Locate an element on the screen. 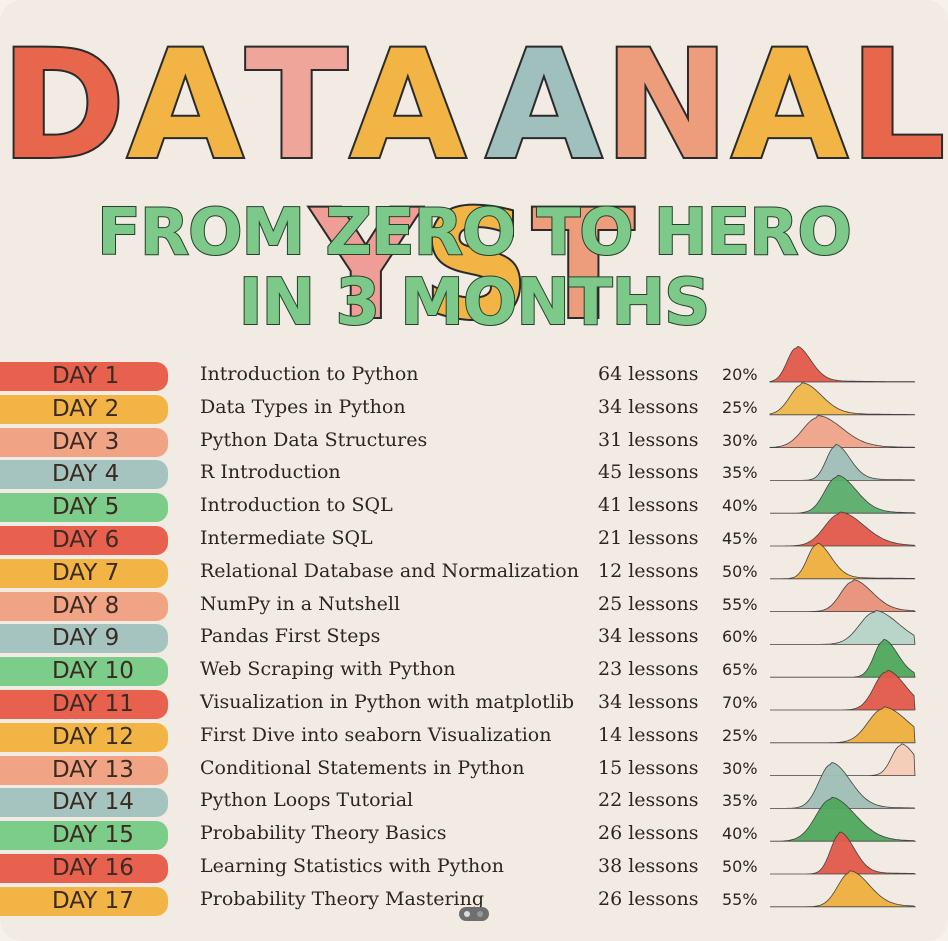 The height and width of the screenshot is (941, 948). topic-label: Python Loops Tutorial is located at coordinates (307, 800).